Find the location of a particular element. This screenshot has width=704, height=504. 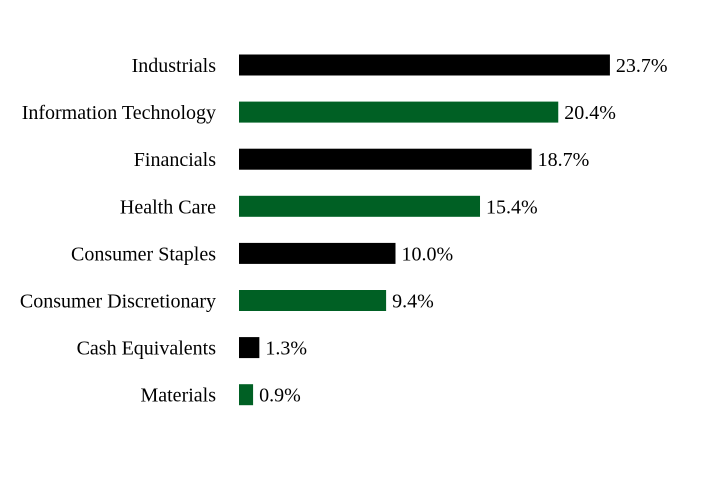

value-label: 0.9% is located at coordinates (280, 396).